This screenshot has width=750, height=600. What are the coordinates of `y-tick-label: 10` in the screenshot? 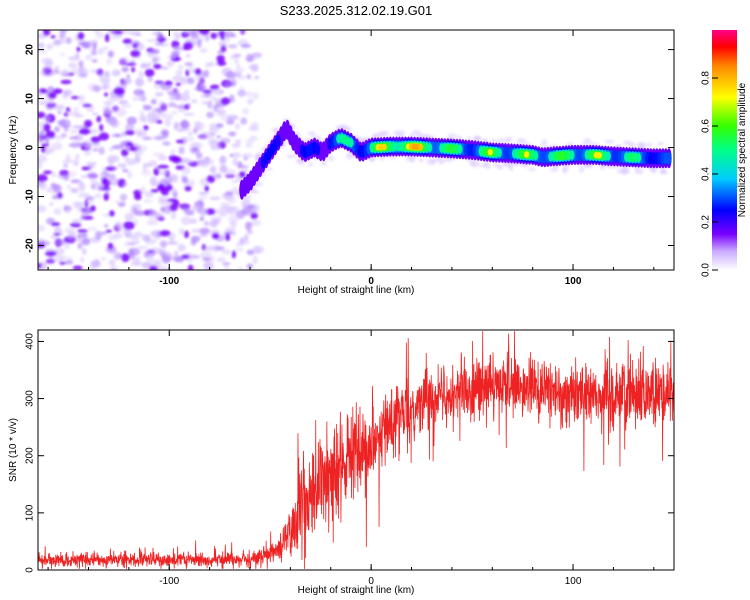 It's located at (30, 99).